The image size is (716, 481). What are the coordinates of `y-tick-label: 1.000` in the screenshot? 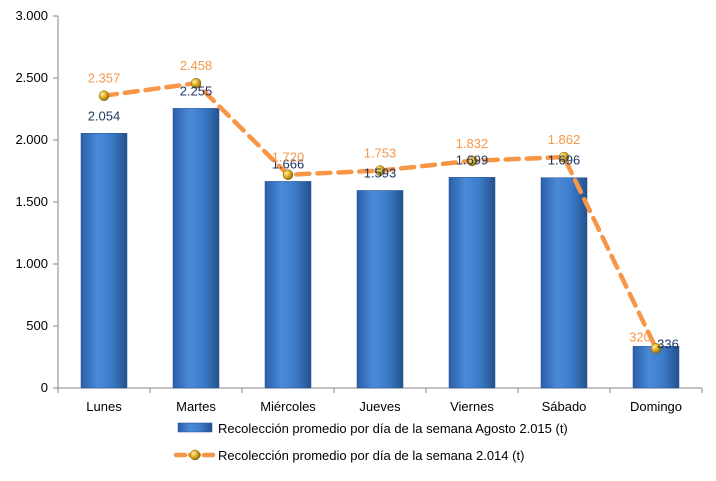 It's located at (31, 263).